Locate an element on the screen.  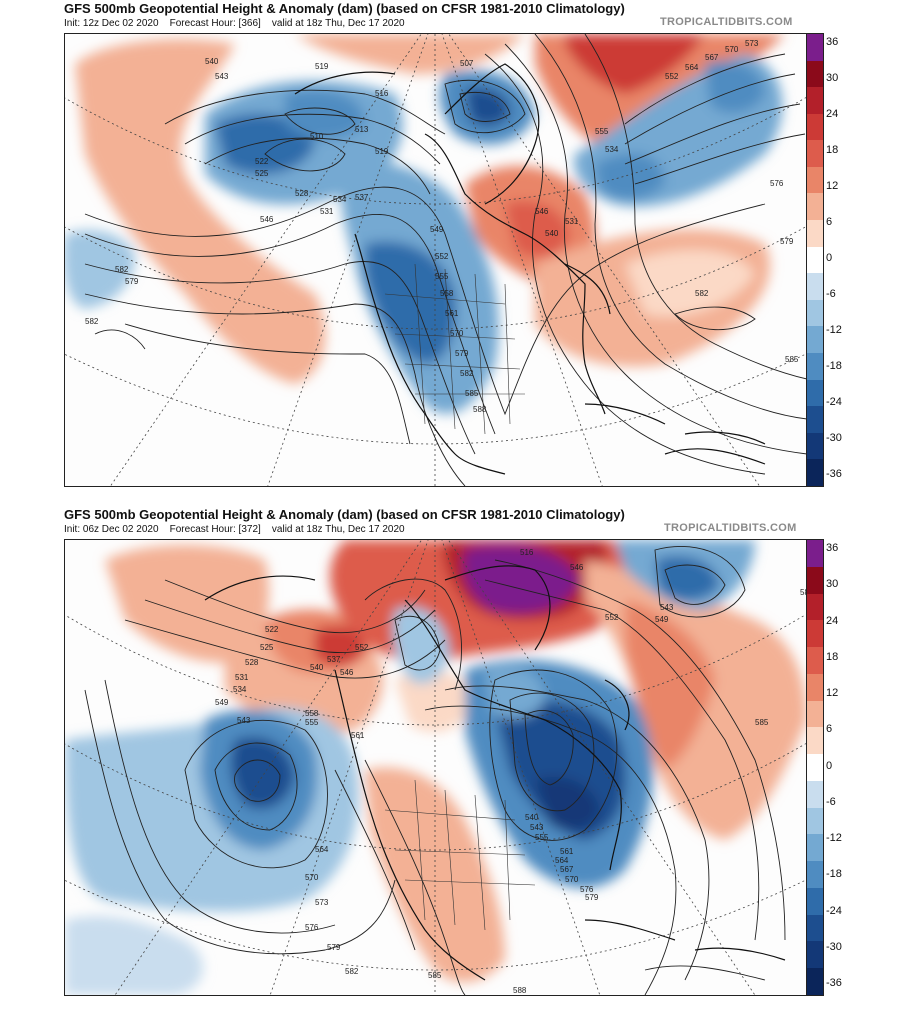
contour-label: 513 is located at coordinates (362, 129).